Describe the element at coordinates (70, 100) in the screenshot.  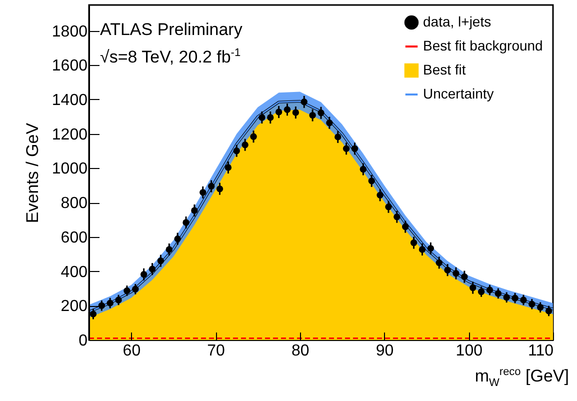
I see `y-tick-label: 1400` at that location.